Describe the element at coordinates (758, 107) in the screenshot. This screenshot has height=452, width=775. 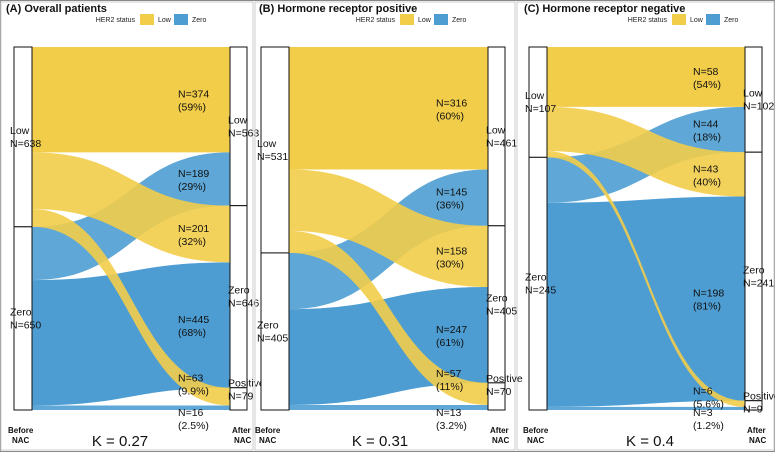
I see `after-count-low: N=102` at that location.